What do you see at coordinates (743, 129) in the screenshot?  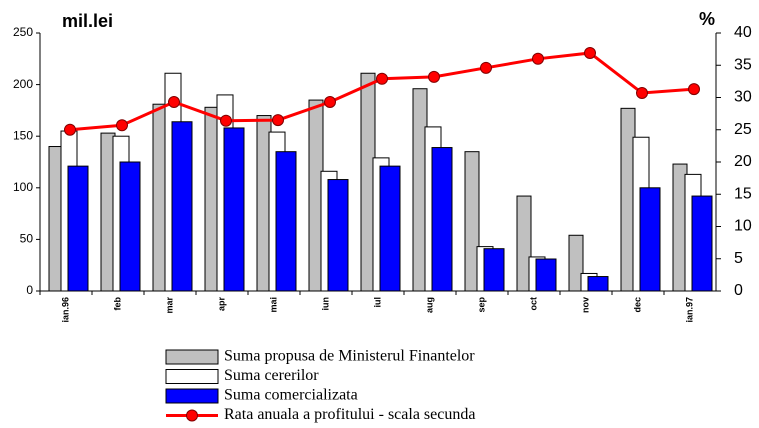 I see `y2-tick-label: 25` at bounding box center [743, 129].